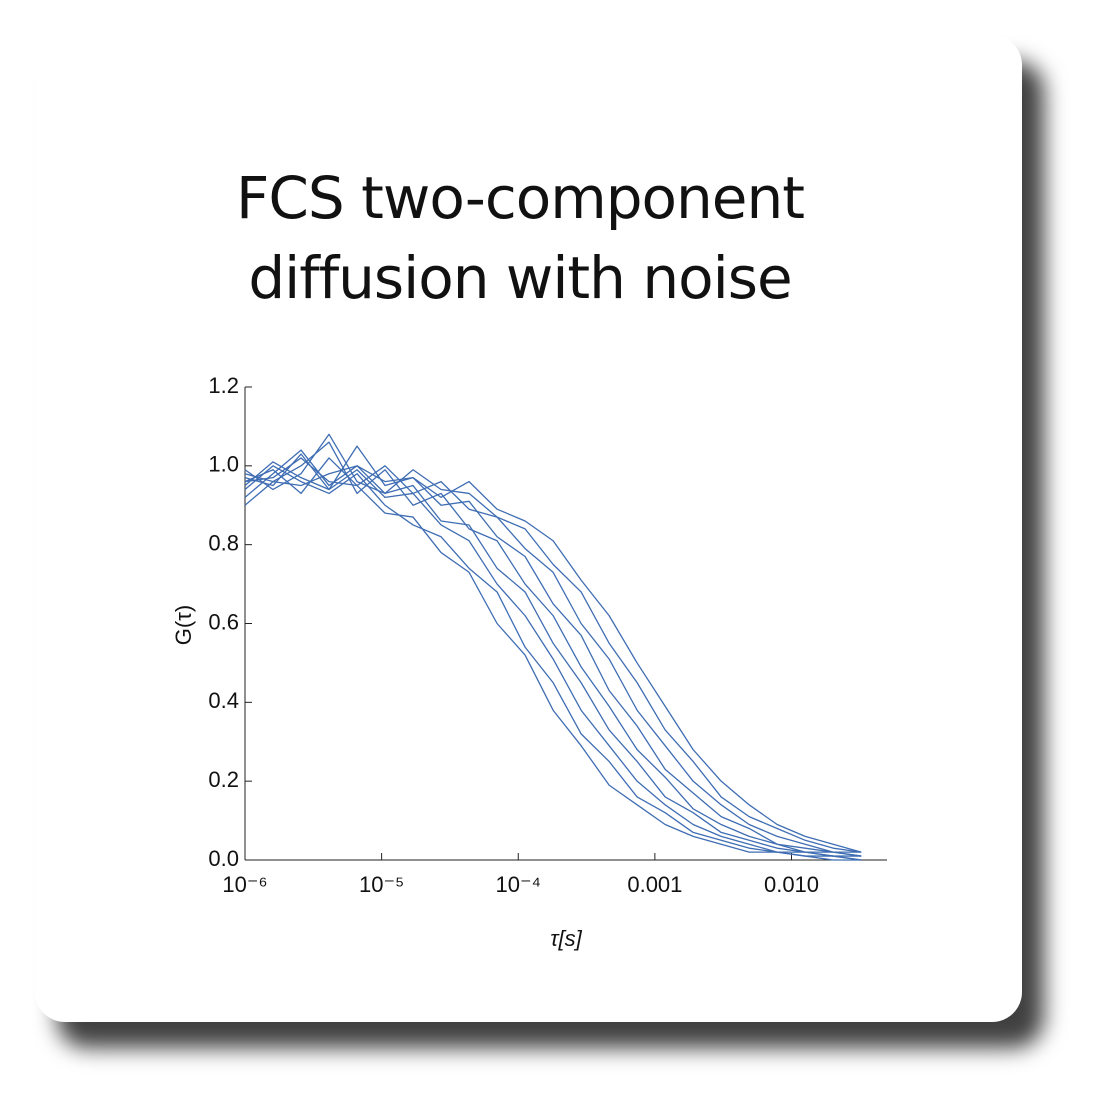 The image size is (1115, 1115). What do you see at coordinates (223, 700) in the screenshot?
I see `y-tick-label: 0.4` at bounding box center [223, 700].